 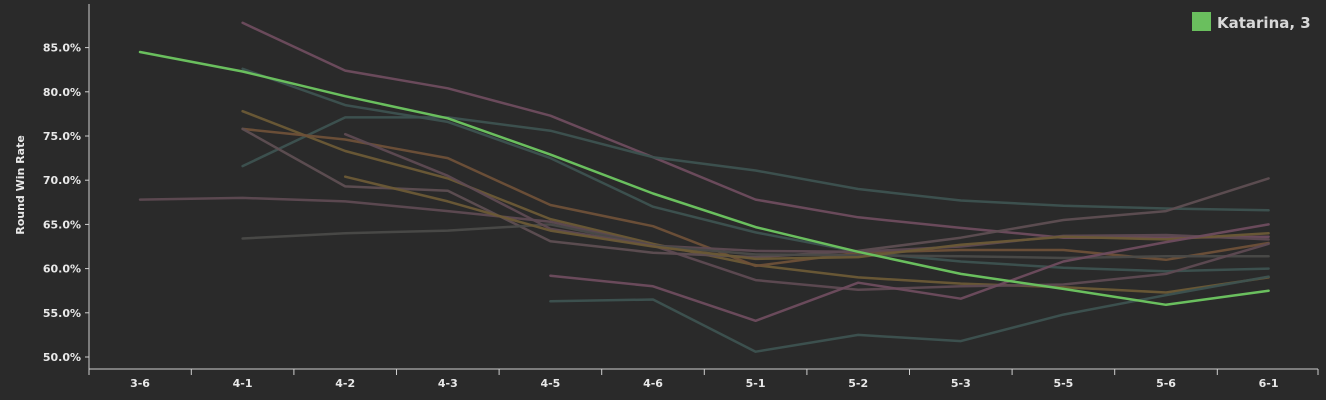 I want to click on x-tick-label: 5-1, so click(x=756, y=383).